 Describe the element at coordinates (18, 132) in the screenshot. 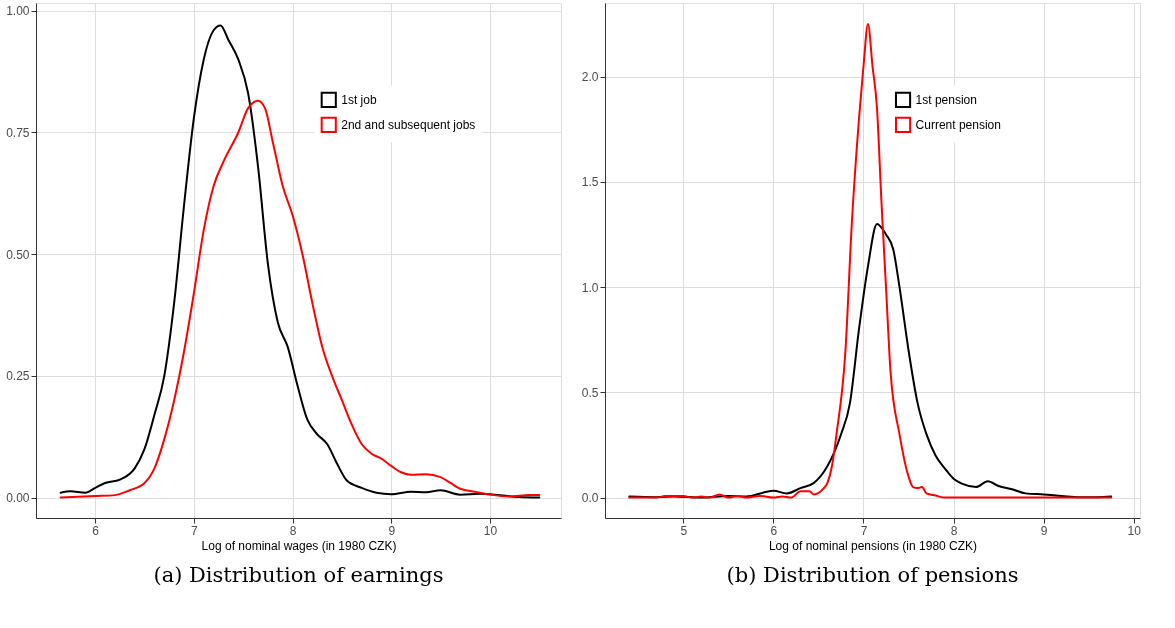

I see `y-tick-label: 0.75` at that location.